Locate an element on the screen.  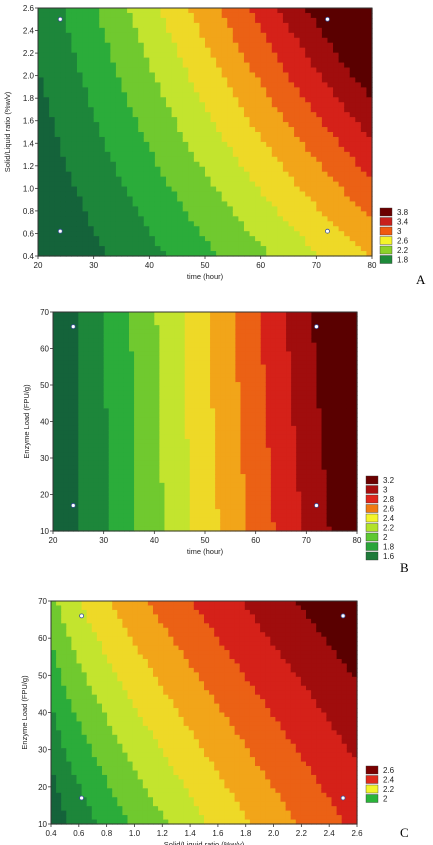
x-tick-label: 0.6 is located at coordinates (79, 833).